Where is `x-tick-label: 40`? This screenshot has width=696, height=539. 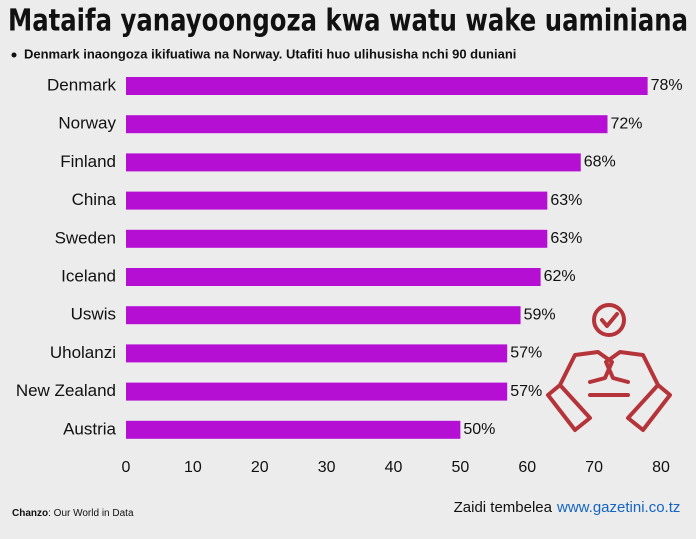 x-tick-label: 40 is located at coordinates (394, 467).